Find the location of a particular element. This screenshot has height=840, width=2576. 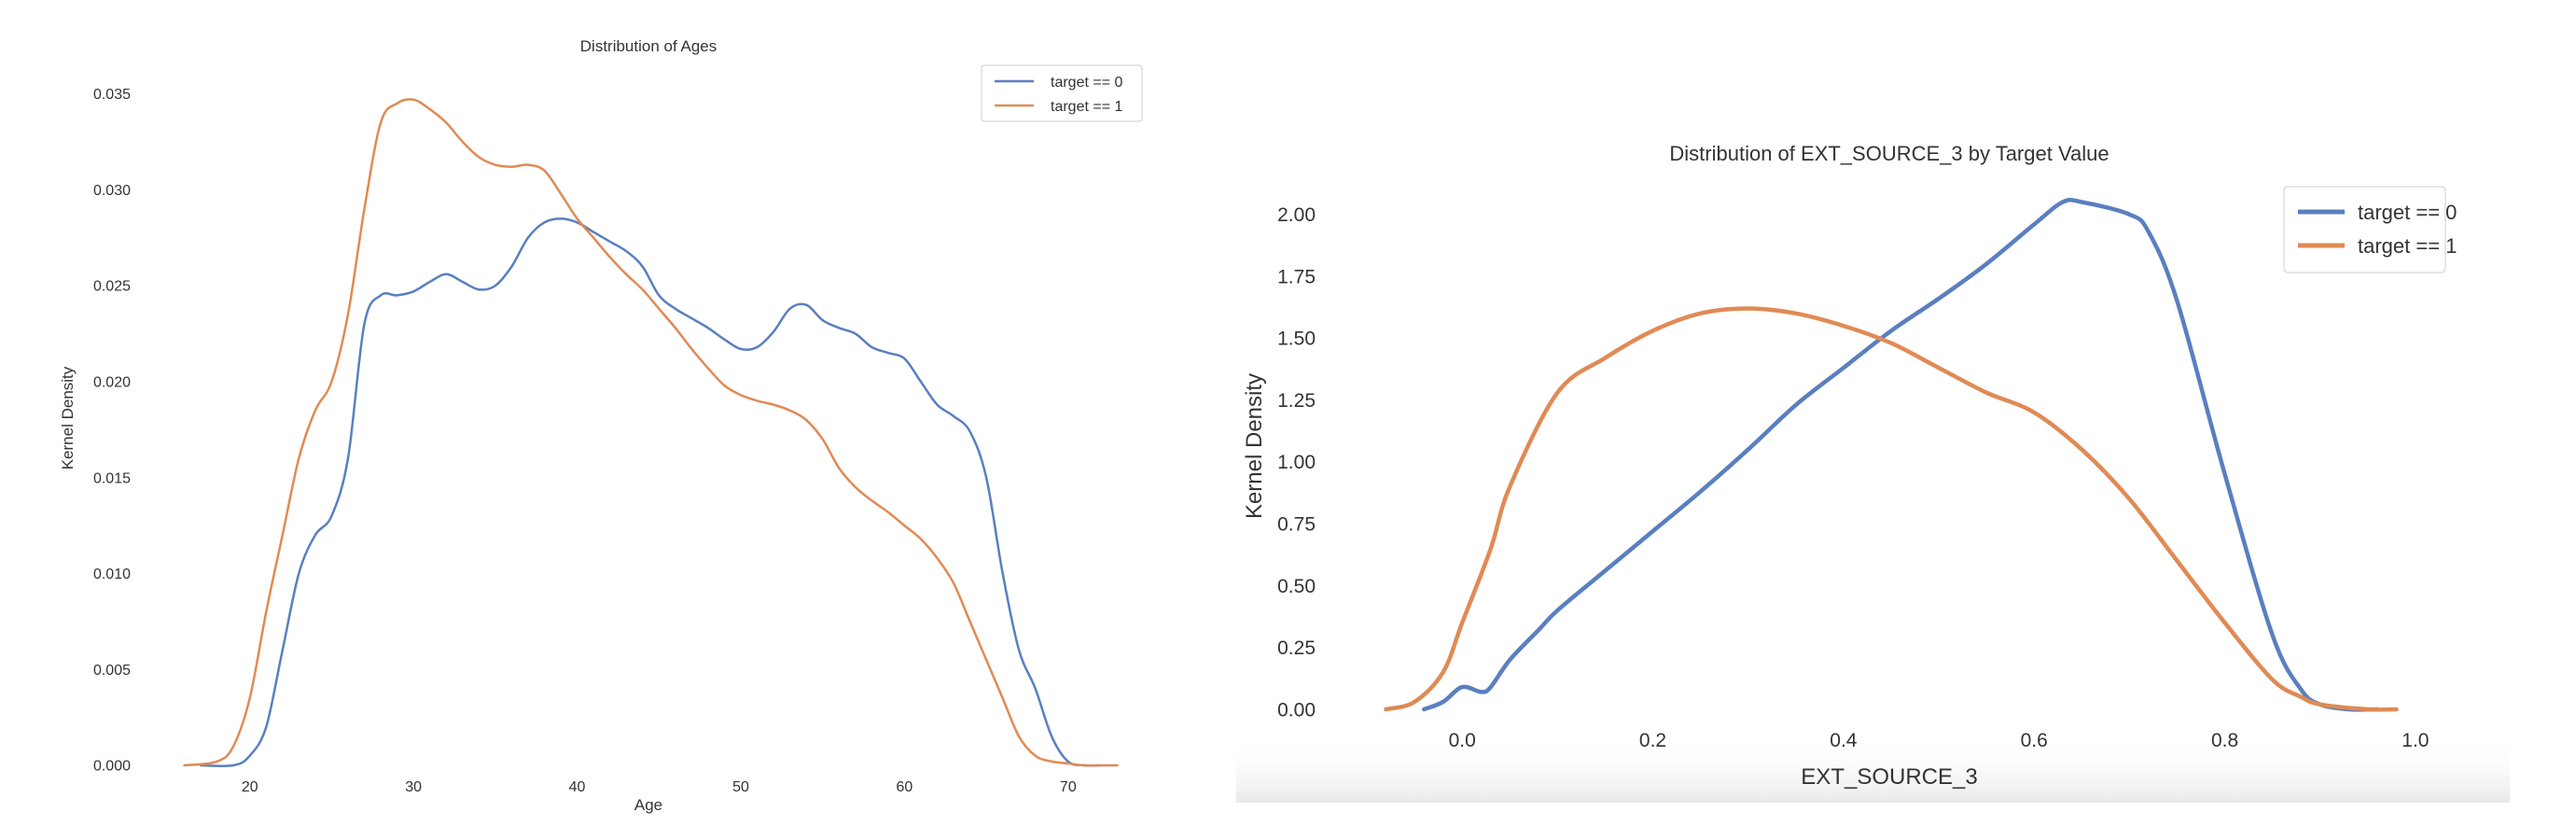

x-axis-label: EXT_SOURCE_3 is located at coordinates (1889, 777).